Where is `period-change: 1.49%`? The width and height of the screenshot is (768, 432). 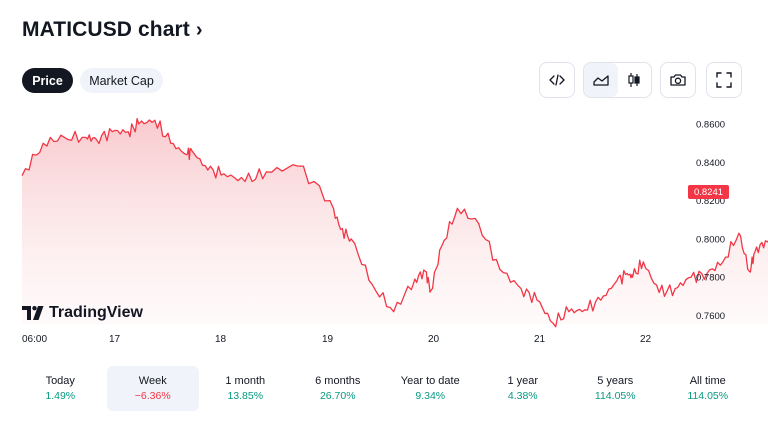 period-change: 1.49% is located at coordinates (60, 396).